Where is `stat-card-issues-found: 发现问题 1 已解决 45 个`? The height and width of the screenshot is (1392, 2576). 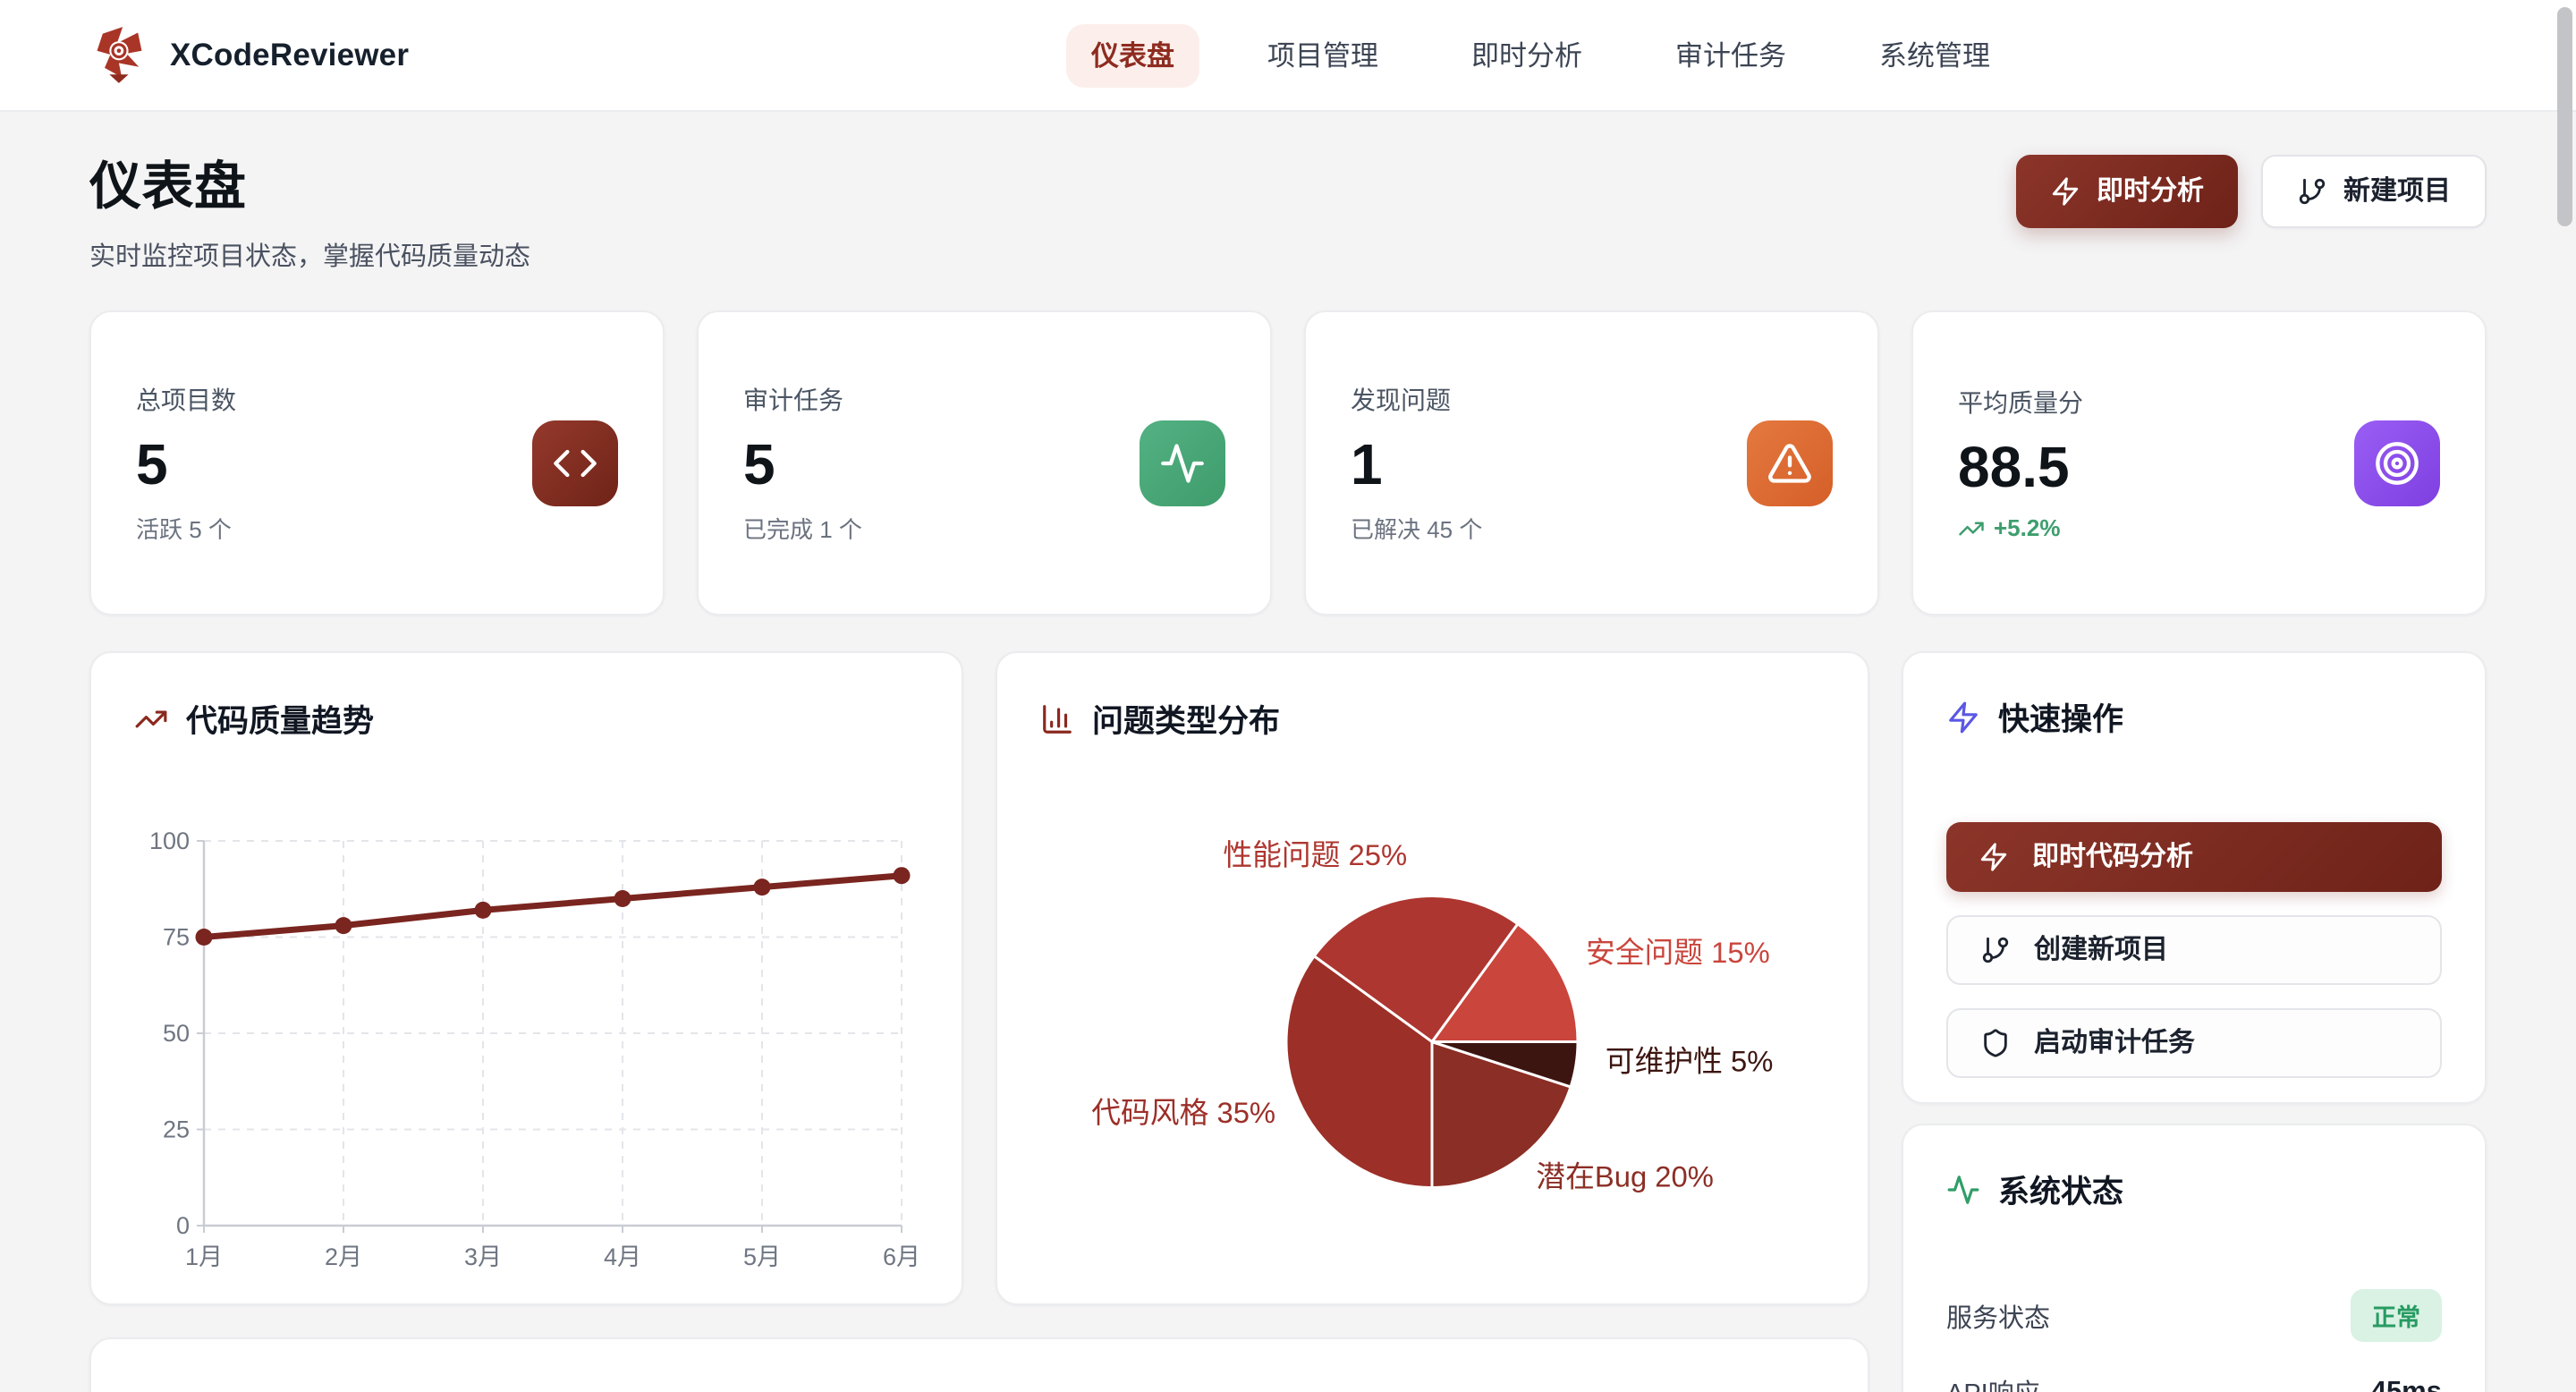
stat-card-issues-found: 发现问题 1 已解决 45 个 is located at coordinates (1591, 462).